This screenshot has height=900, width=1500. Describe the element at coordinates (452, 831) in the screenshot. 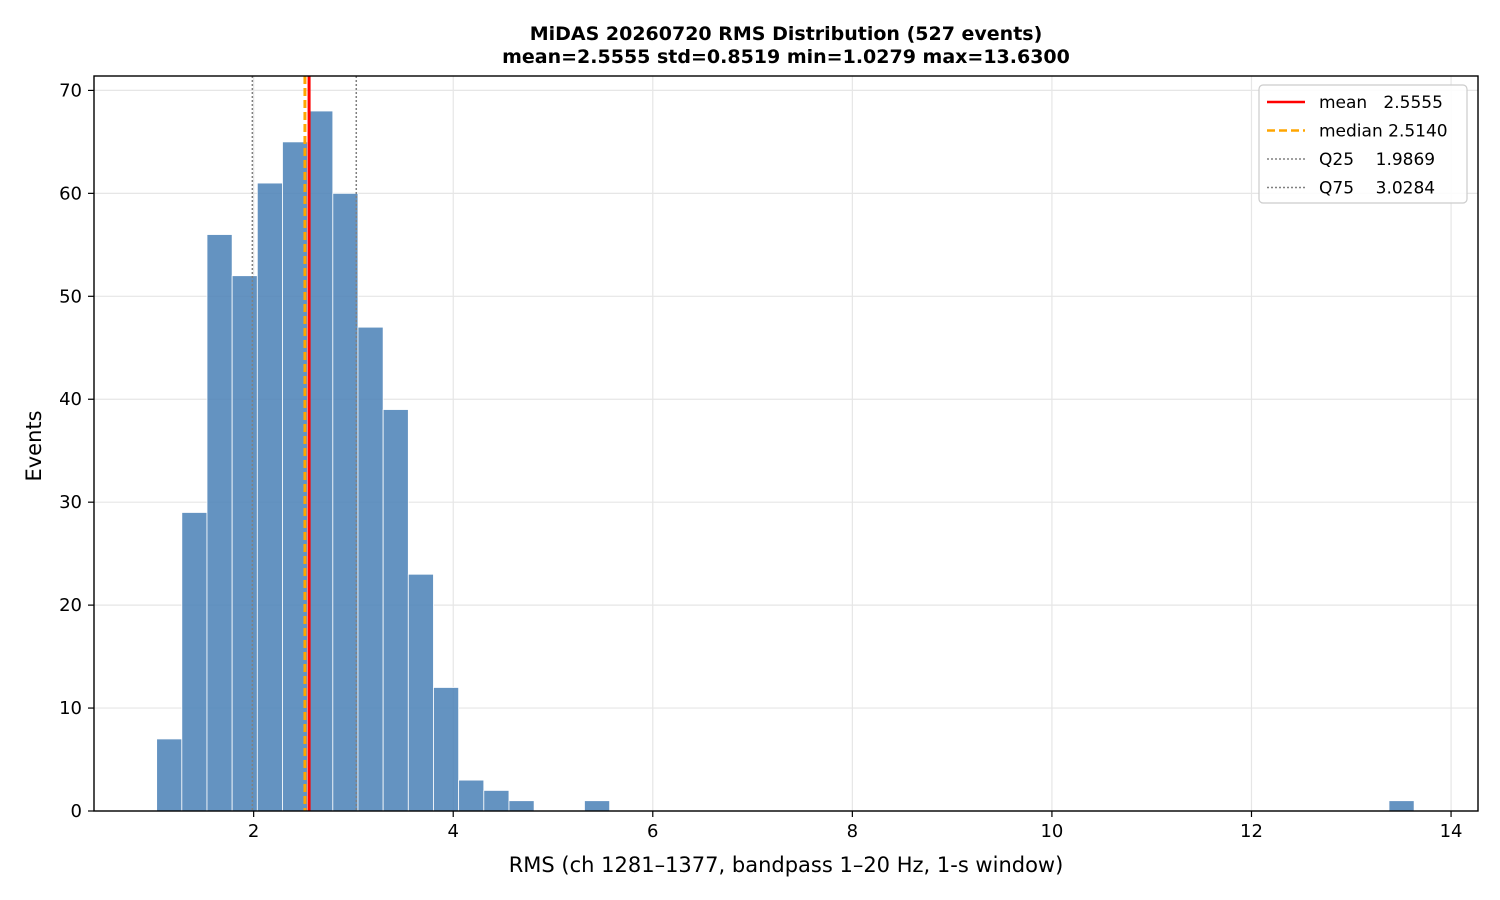

I see `x-tick-label: 4` at that location.